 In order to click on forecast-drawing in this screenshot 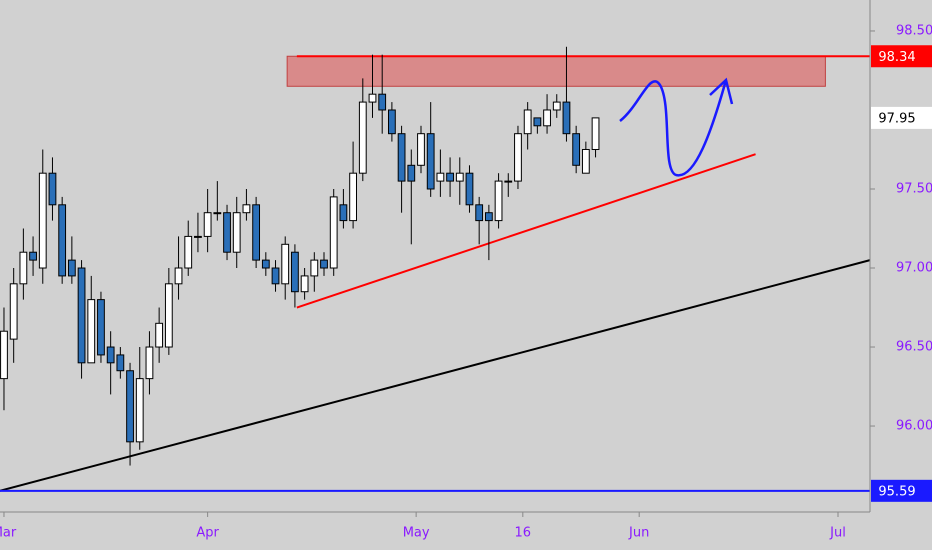, I will do `click(676, 127)`.